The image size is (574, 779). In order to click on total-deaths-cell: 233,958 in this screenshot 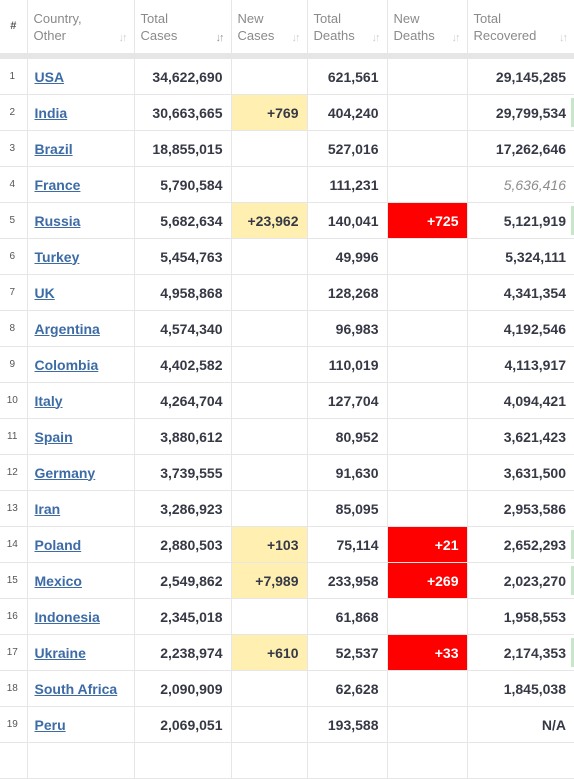, I will do `click(347, 581)`.